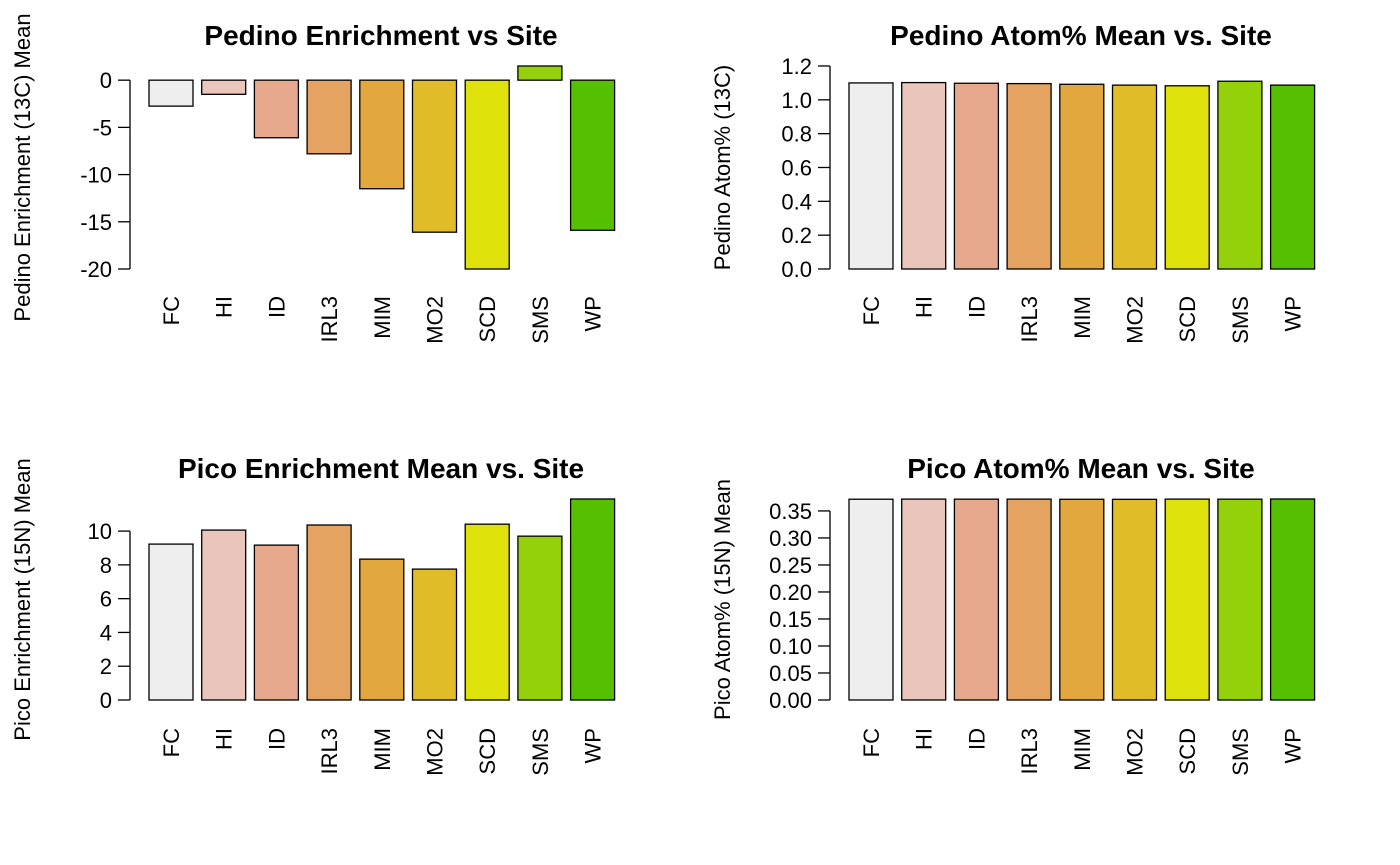 The height and width of the screenshot is (865, 1400). What do you see at coordinates (790, 511) in the screenshot?
I see `y-tick-label: 0.35` at bounding box center [790, 511].